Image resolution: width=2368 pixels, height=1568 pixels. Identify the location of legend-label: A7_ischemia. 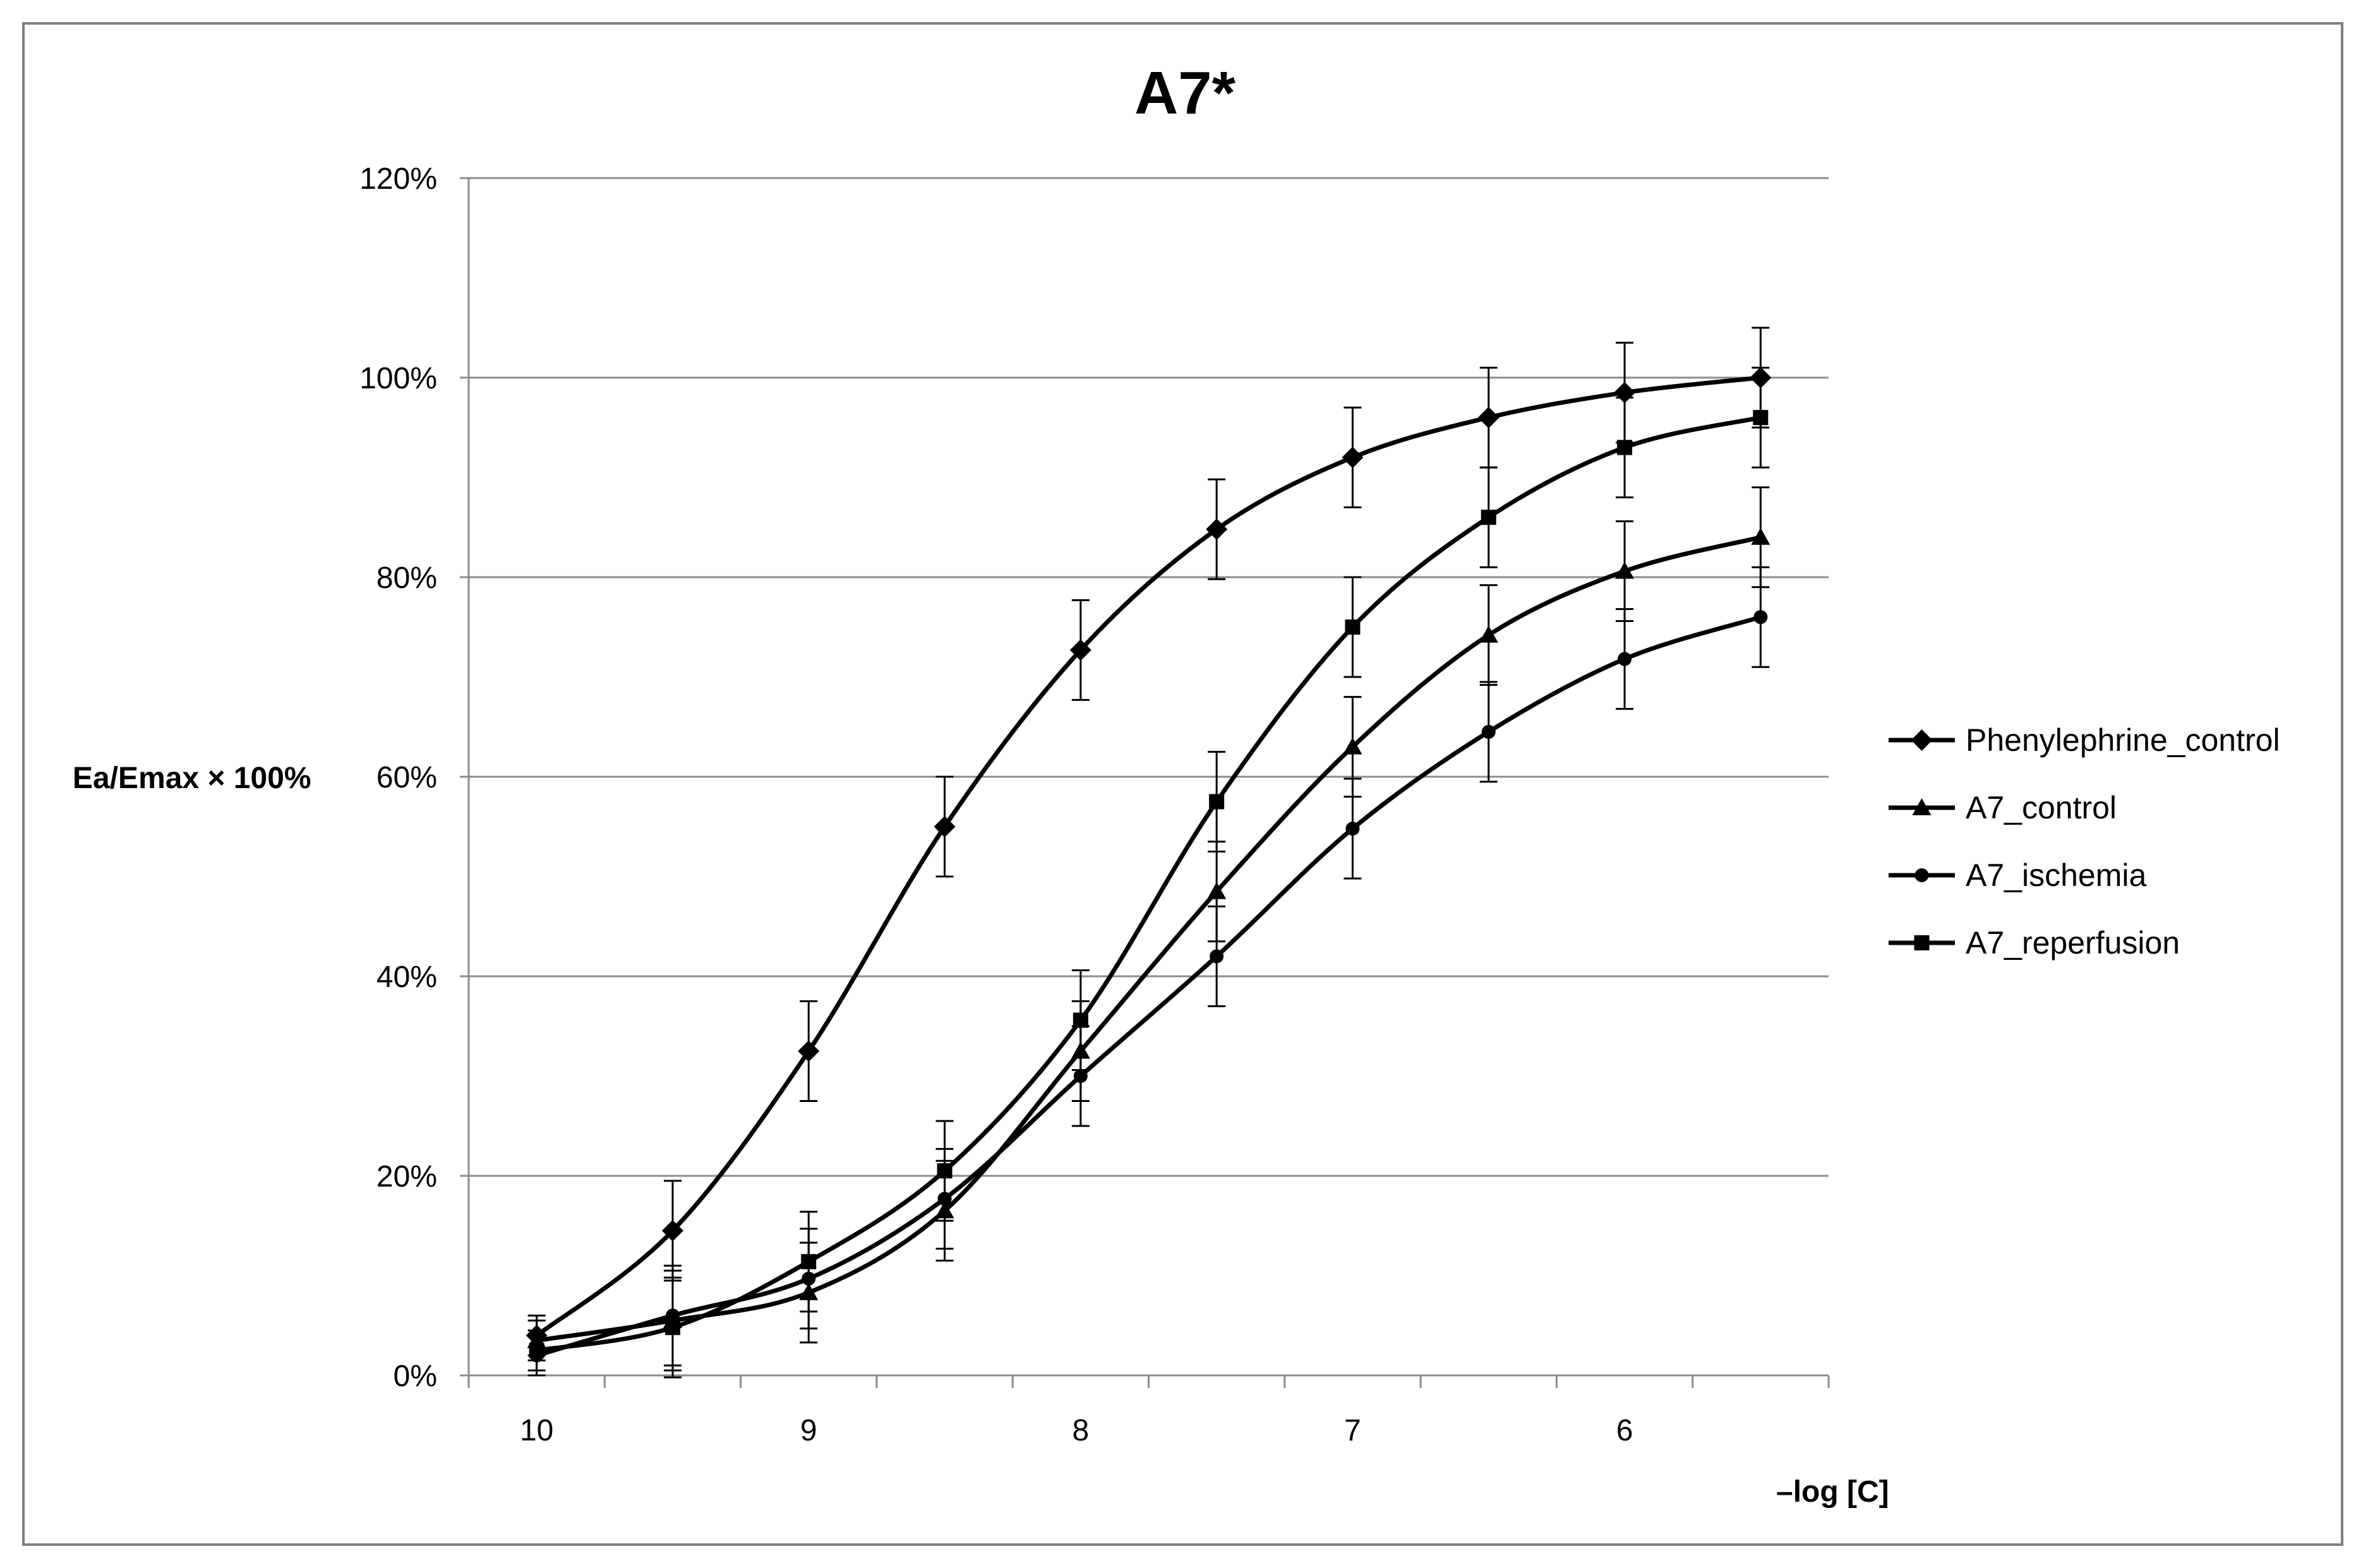
(2056, 876).